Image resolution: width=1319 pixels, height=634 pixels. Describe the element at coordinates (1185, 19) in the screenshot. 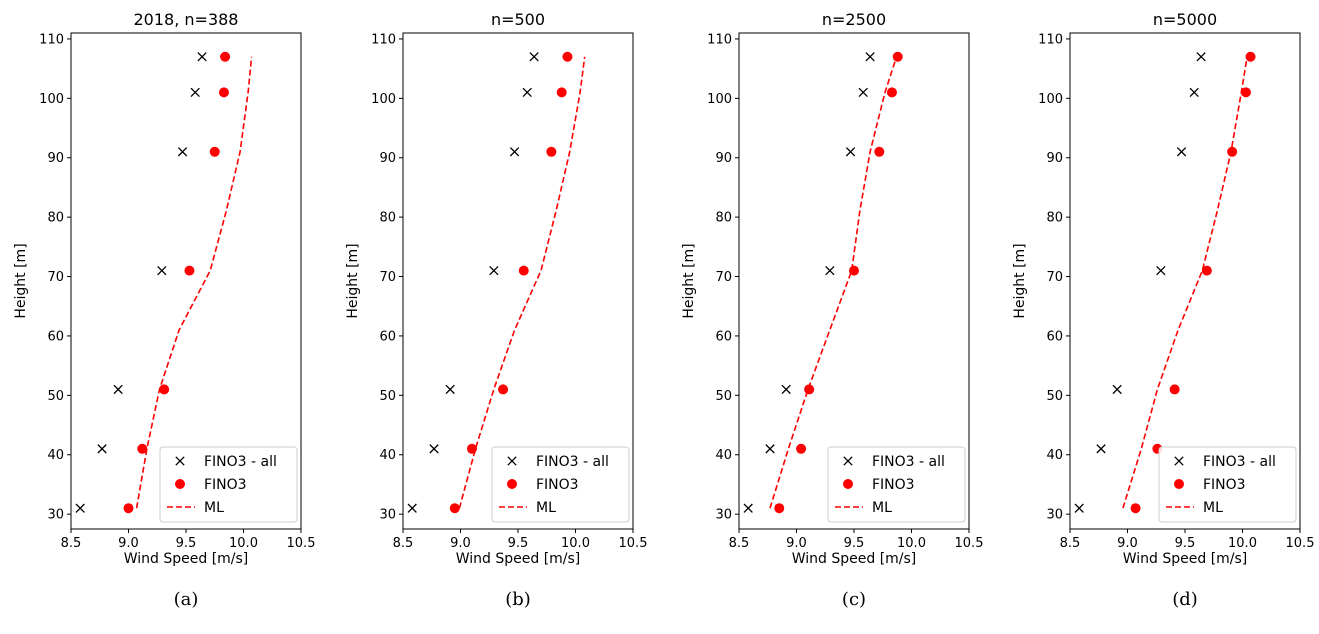

I see `chart-title: n=5000` at that location.